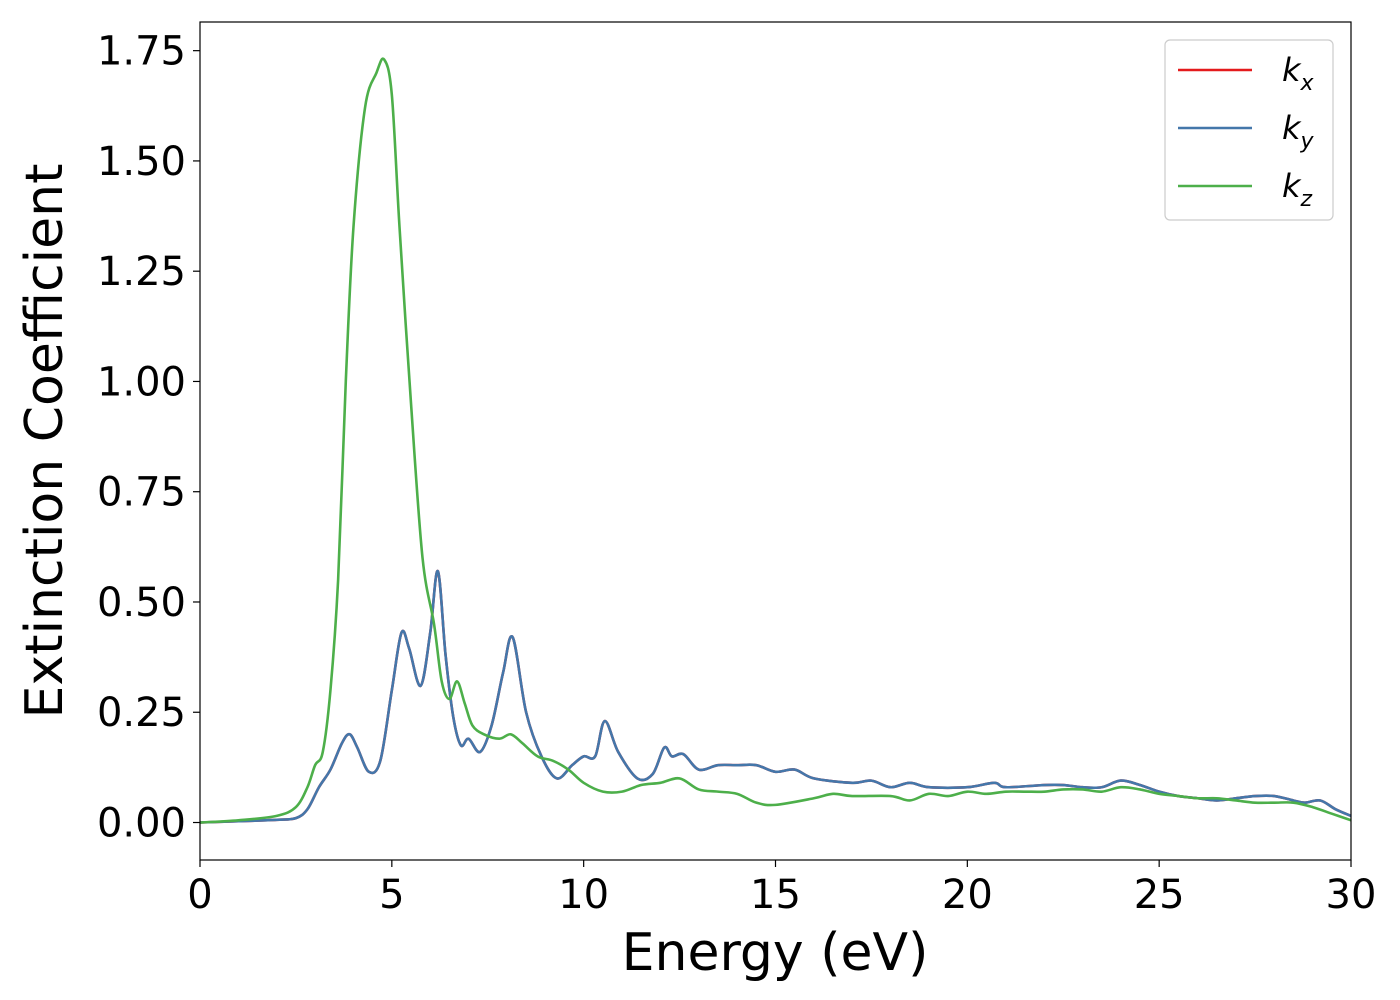  What do you see at coordinates (583, 895) in the screenshot?
I see `x-tick-label: 10` at bounding box center [583, 895].